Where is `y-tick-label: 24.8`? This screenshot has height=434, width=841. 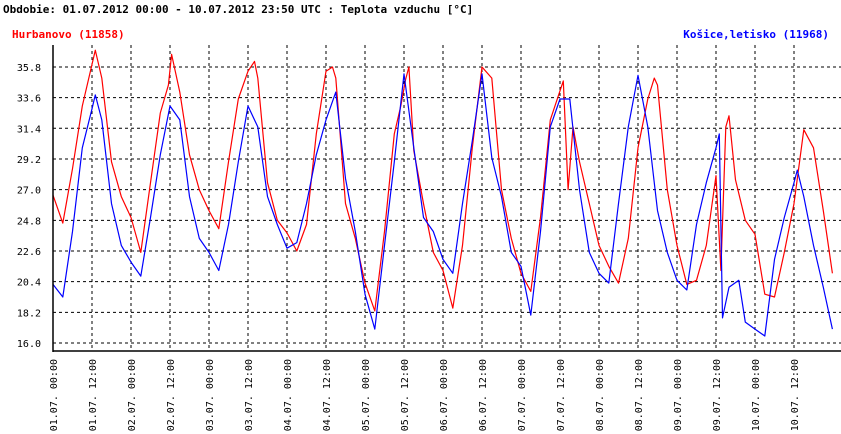
y-tick-label: 24.8 is located at coordinates (29, 221).